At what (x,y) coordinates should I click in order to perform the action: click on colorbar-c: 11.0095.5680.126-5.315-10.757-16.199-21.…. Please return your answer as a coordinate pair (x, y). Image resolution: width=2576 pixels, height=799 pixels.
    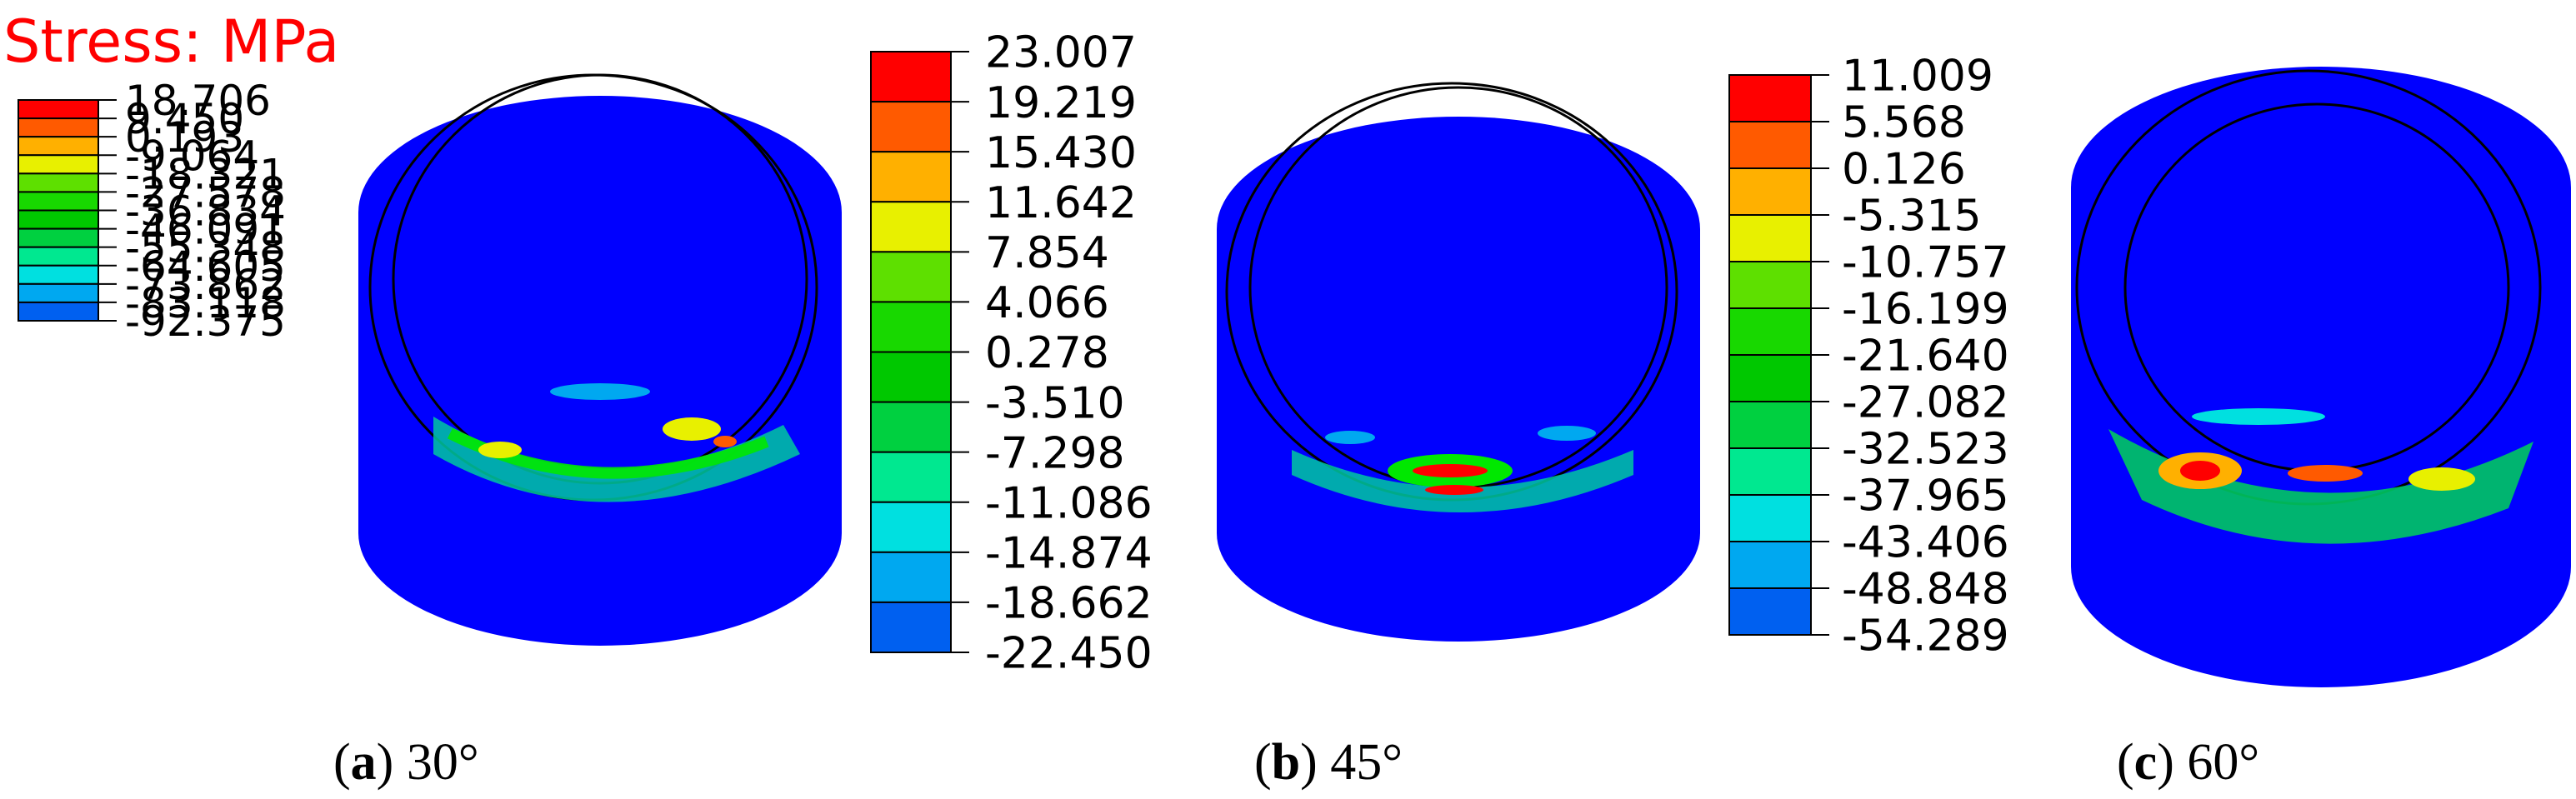
    Looking at the image, I should click on (1868, 357).